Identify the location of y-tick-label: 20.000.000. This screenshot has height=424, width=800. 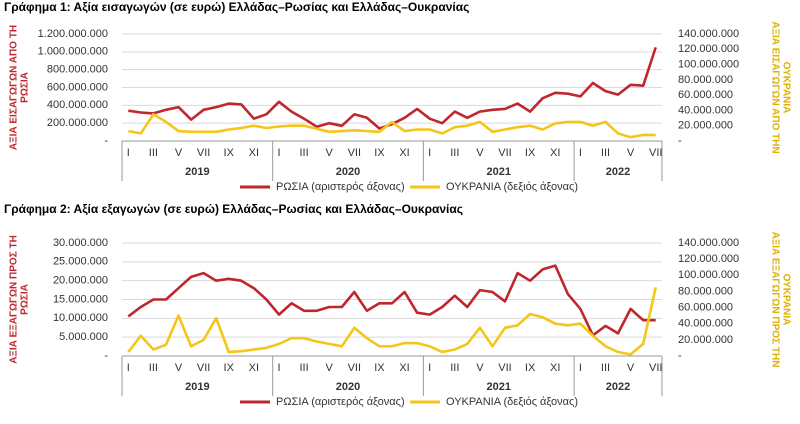
(80, 281).